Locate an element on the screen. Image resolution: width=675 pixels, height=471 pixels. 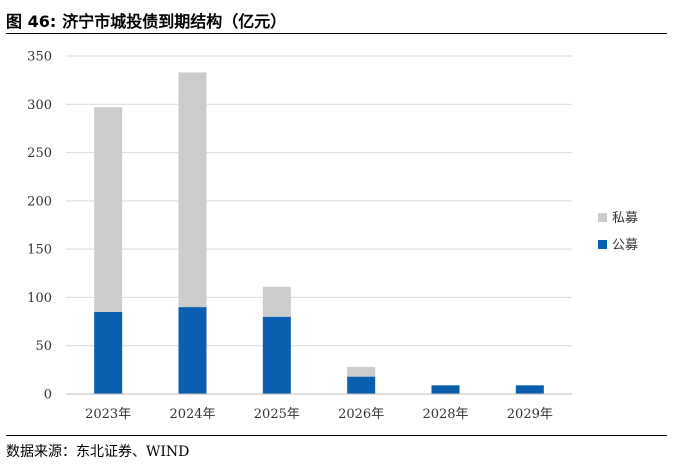
x-tick-label: 2023年 is located at coordinates (108, 414).